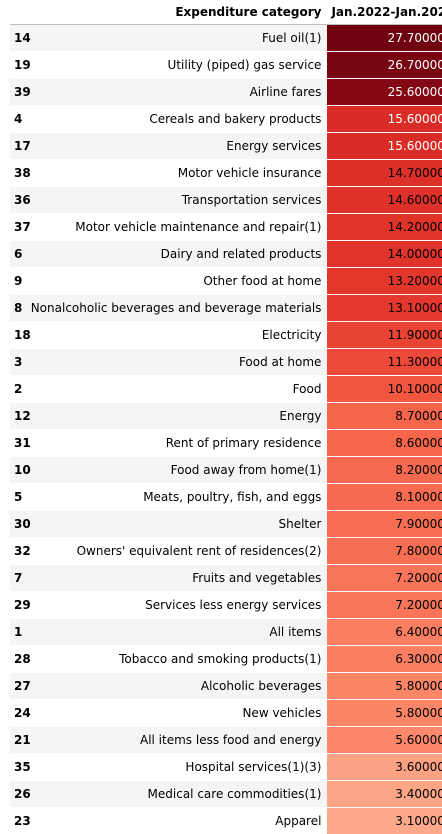 This screenshot has height=834, width=442. I want to click on row-category: Transportation services, so click(179, 200).